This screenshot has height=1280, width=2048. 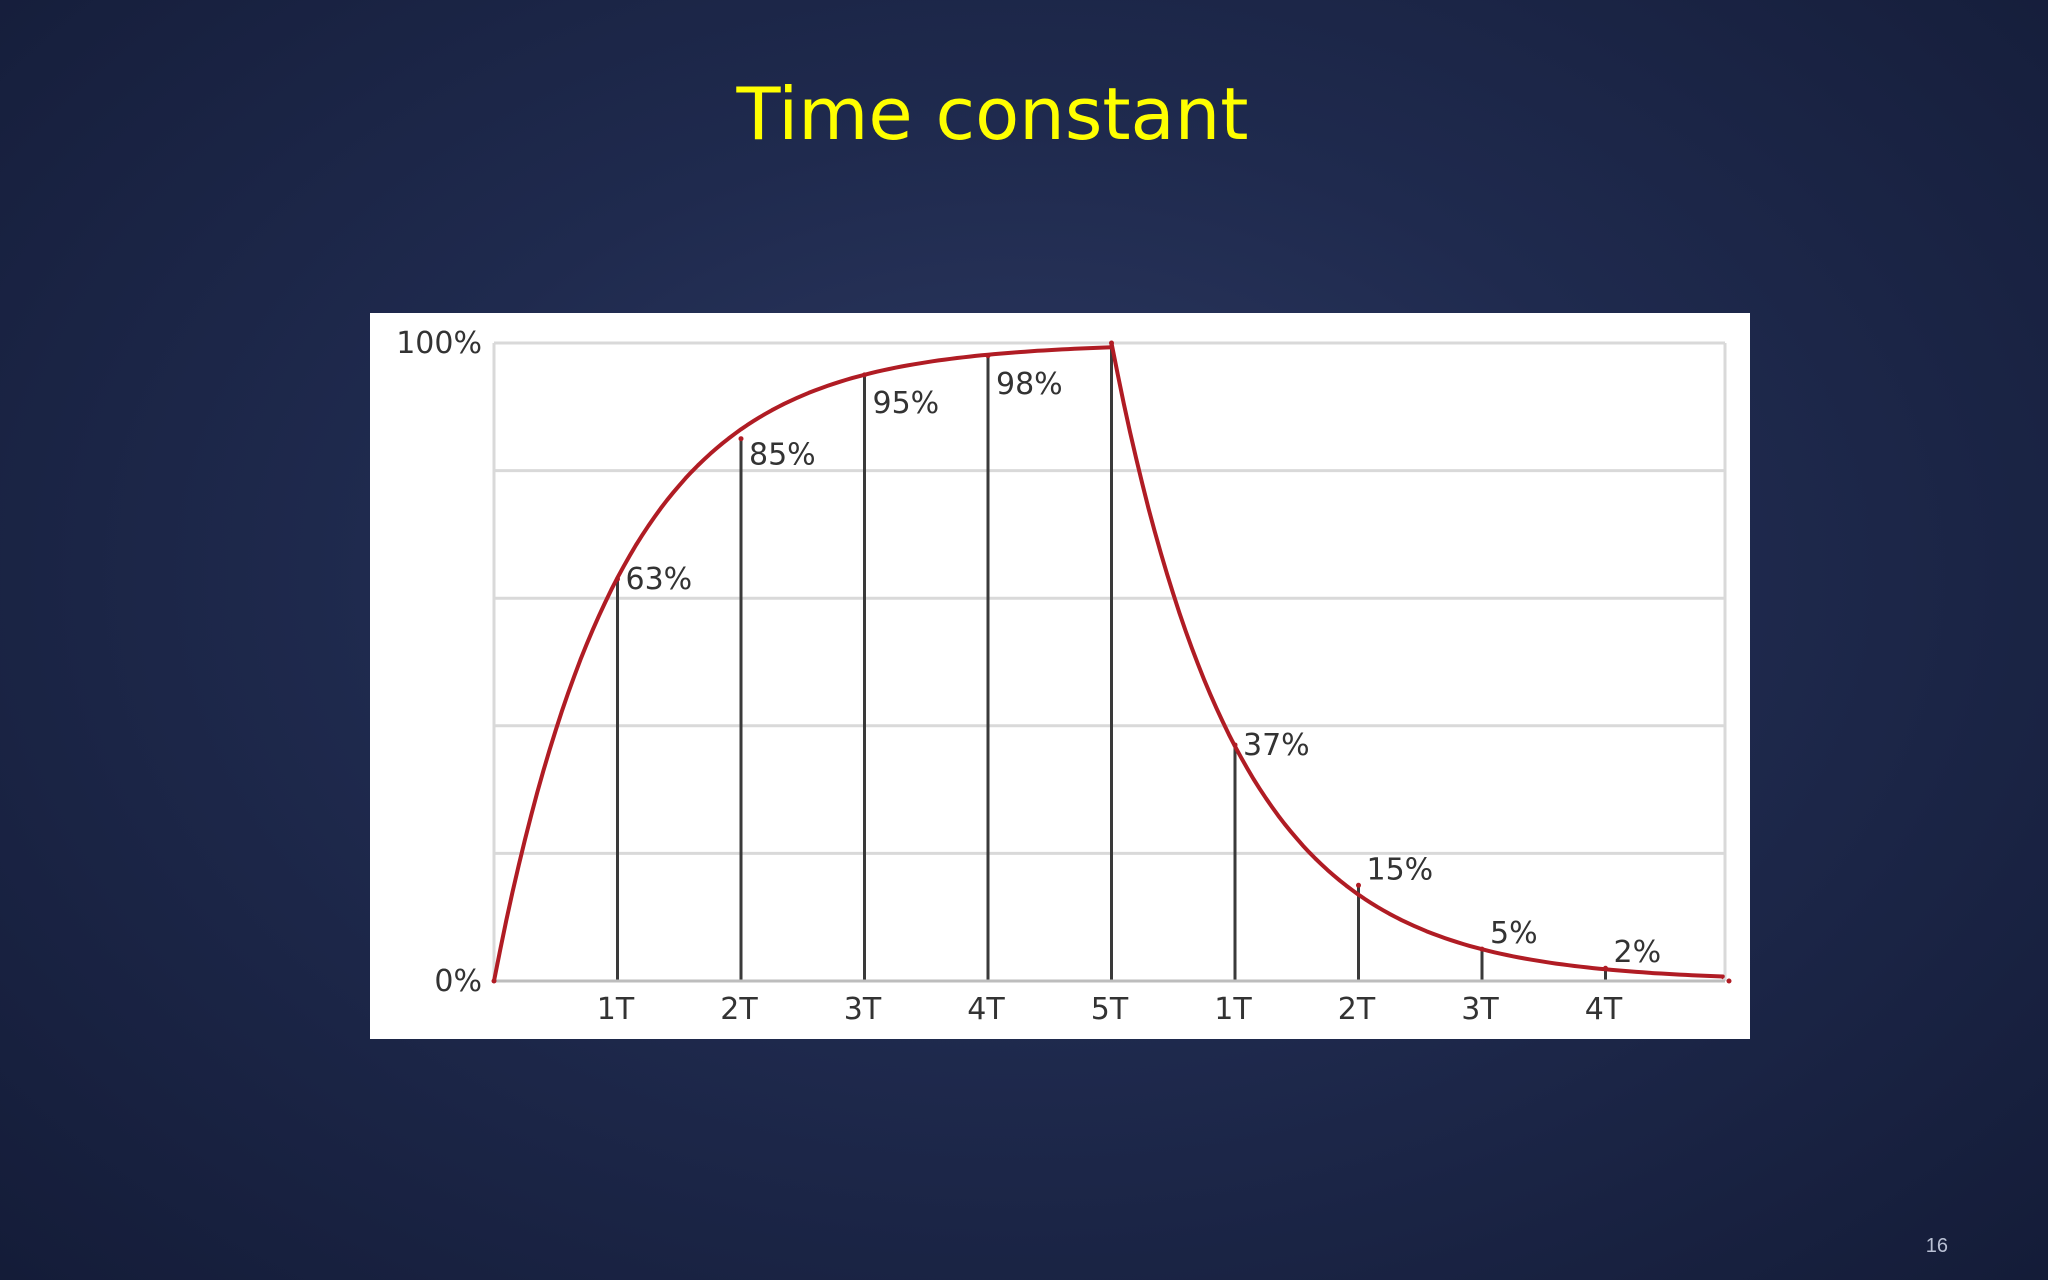 What do you see at coordinates (1029, 384) in the screenshot?
I see `annotation-3: 98%` at bounding box center [1029, 384].